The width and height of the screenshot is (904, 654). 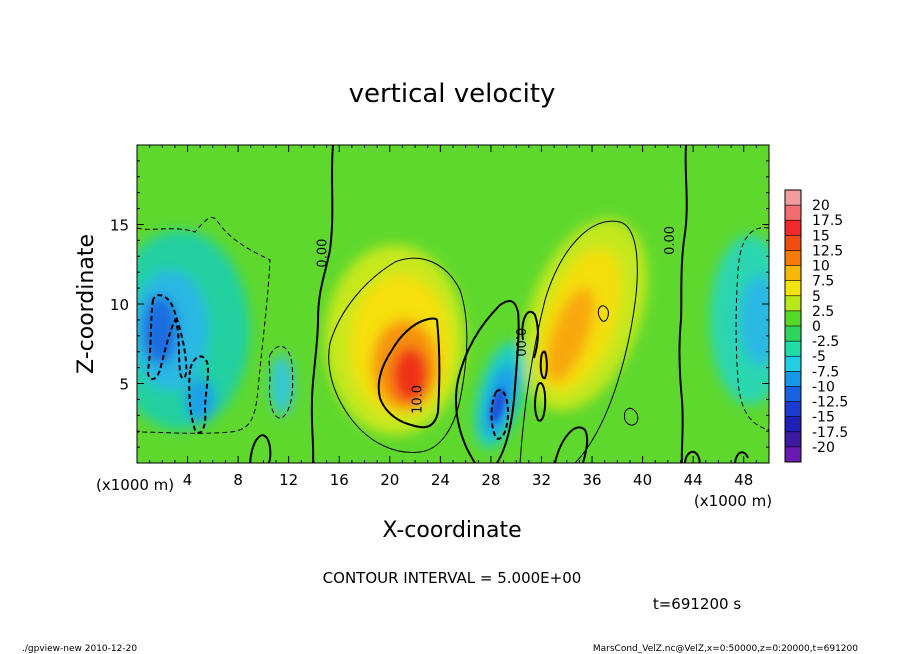 What do you see at coordinates (816, 297) in the screenshot?
I see `colorbar-label: 5` at bounding box center [816, 297].